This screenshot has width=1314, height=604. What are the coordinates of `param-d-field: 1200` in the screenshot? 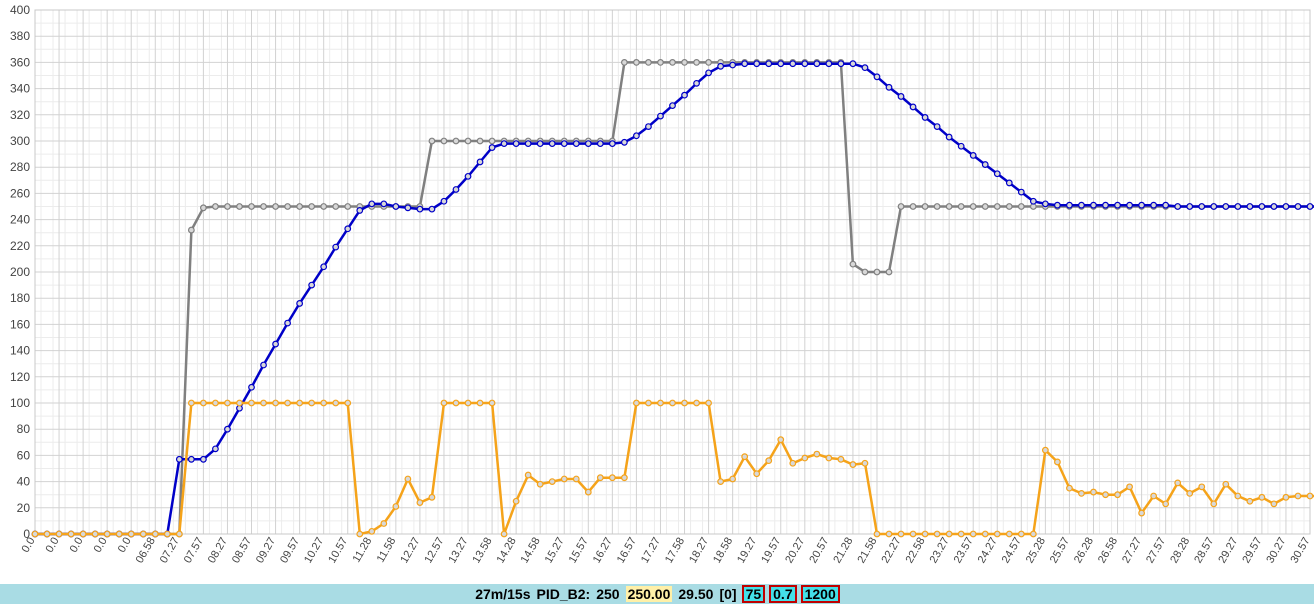 It's located at (820, 594).